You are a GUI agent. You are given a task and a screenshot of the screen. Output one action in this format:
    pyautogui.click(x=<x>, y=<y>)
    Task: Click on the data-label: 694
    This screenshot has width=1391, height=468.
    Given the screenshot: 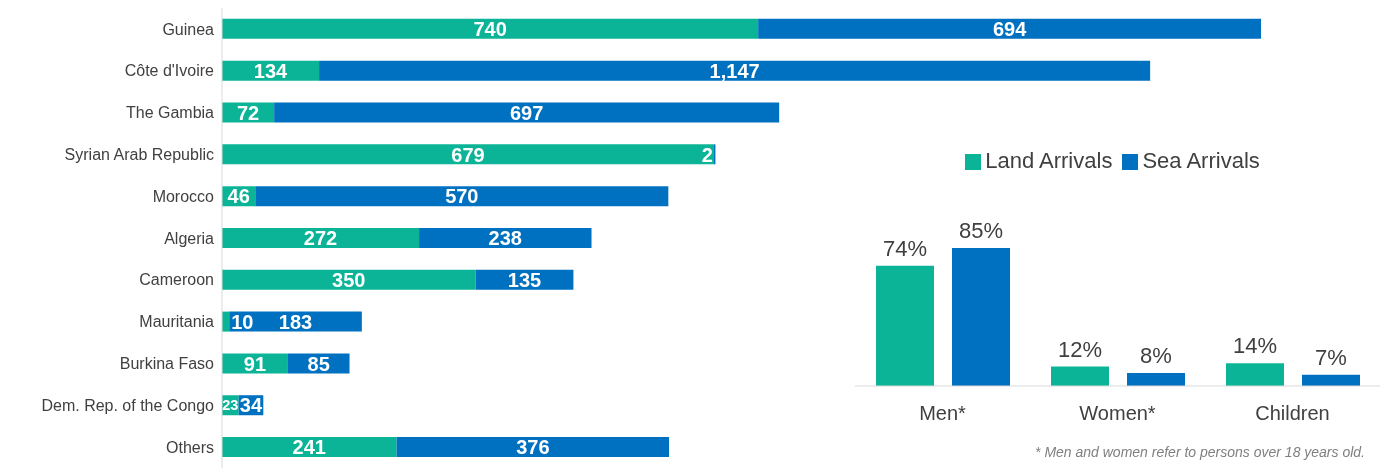 What is the action you would take?
    pyautogui.click(x=1010, y=29)
    